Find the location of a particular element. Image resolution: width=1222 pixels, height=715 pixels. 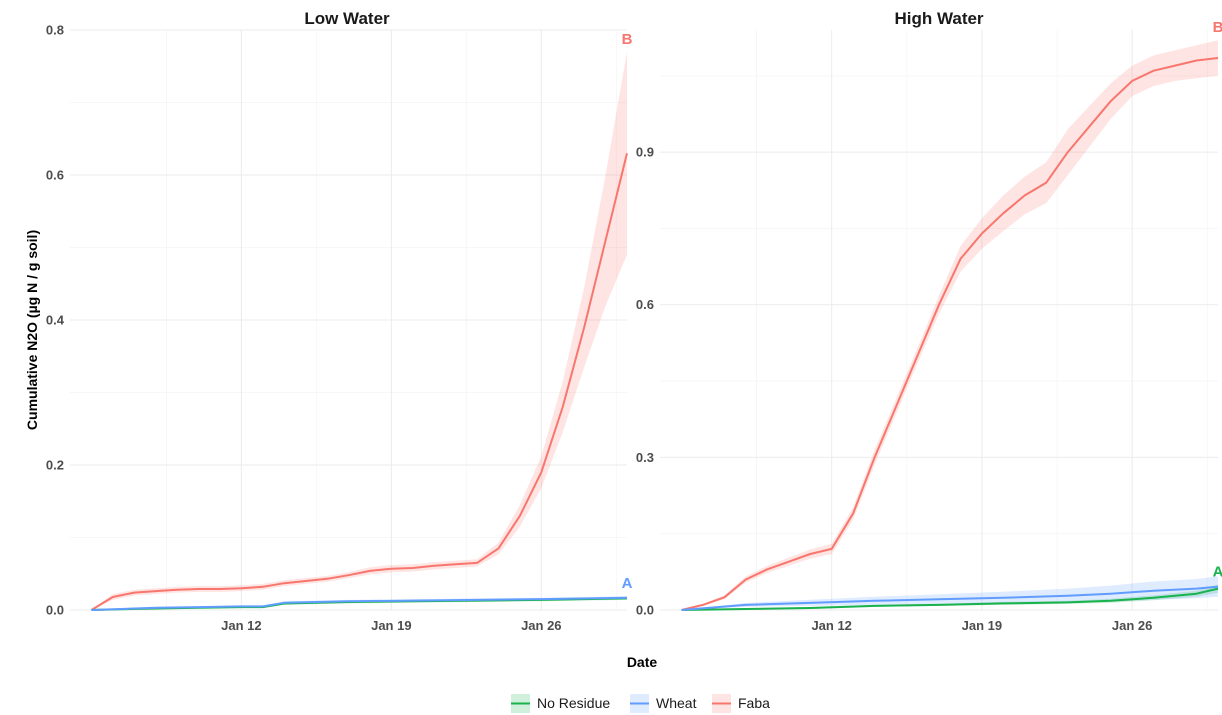

legend-item-wheat: Wheat is located at coordinates (663, 703).